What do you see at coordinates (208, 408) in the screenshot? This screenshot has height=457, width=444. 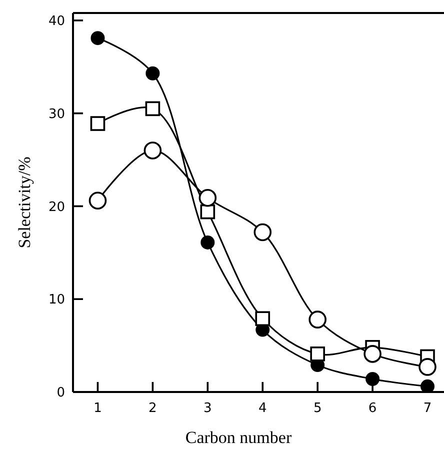 I see `x-tick-label: 3` at bounding box center [208, 408].